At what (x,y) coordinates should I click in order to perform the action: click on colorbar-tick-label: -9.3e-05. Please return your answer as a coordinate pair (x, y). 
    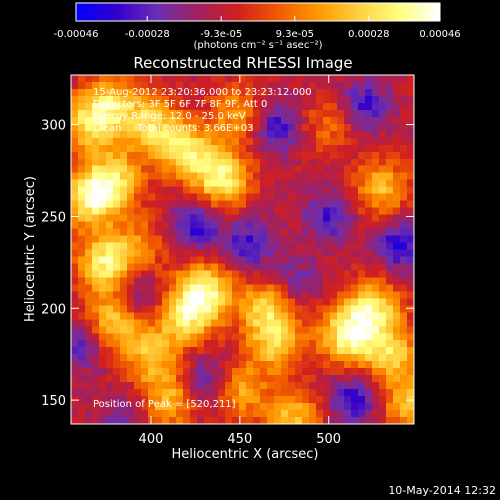
    Looking at the image, I should click on (221, 34).